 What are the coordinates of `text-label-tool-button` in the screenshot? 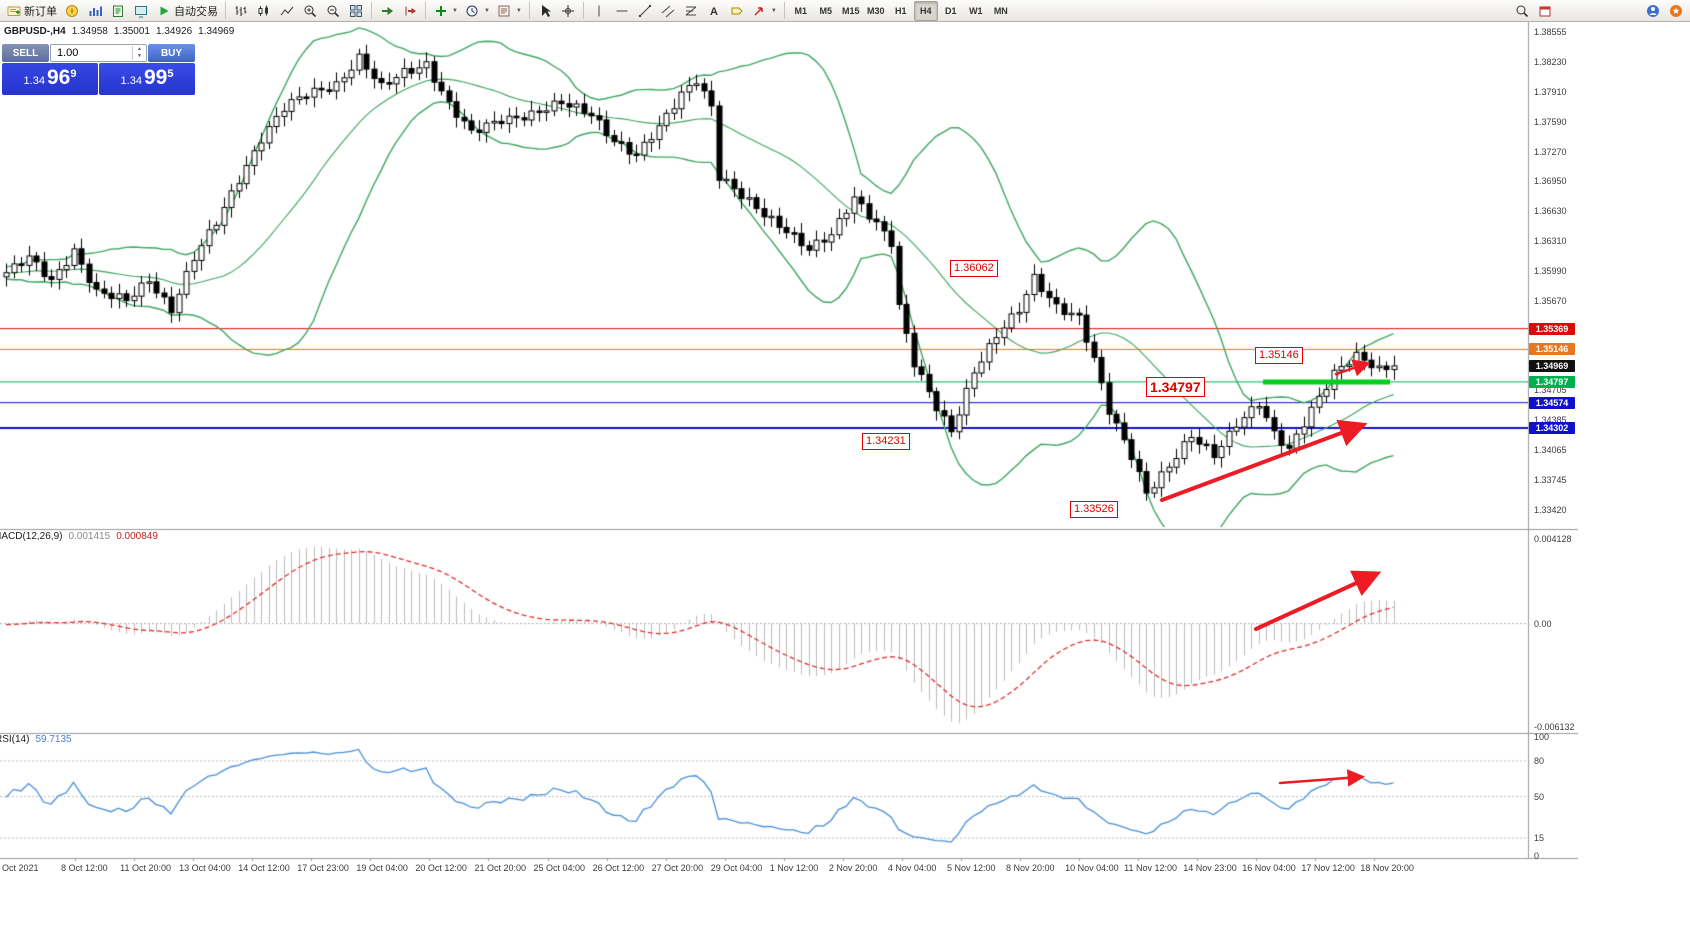 It's located at (737, 11).